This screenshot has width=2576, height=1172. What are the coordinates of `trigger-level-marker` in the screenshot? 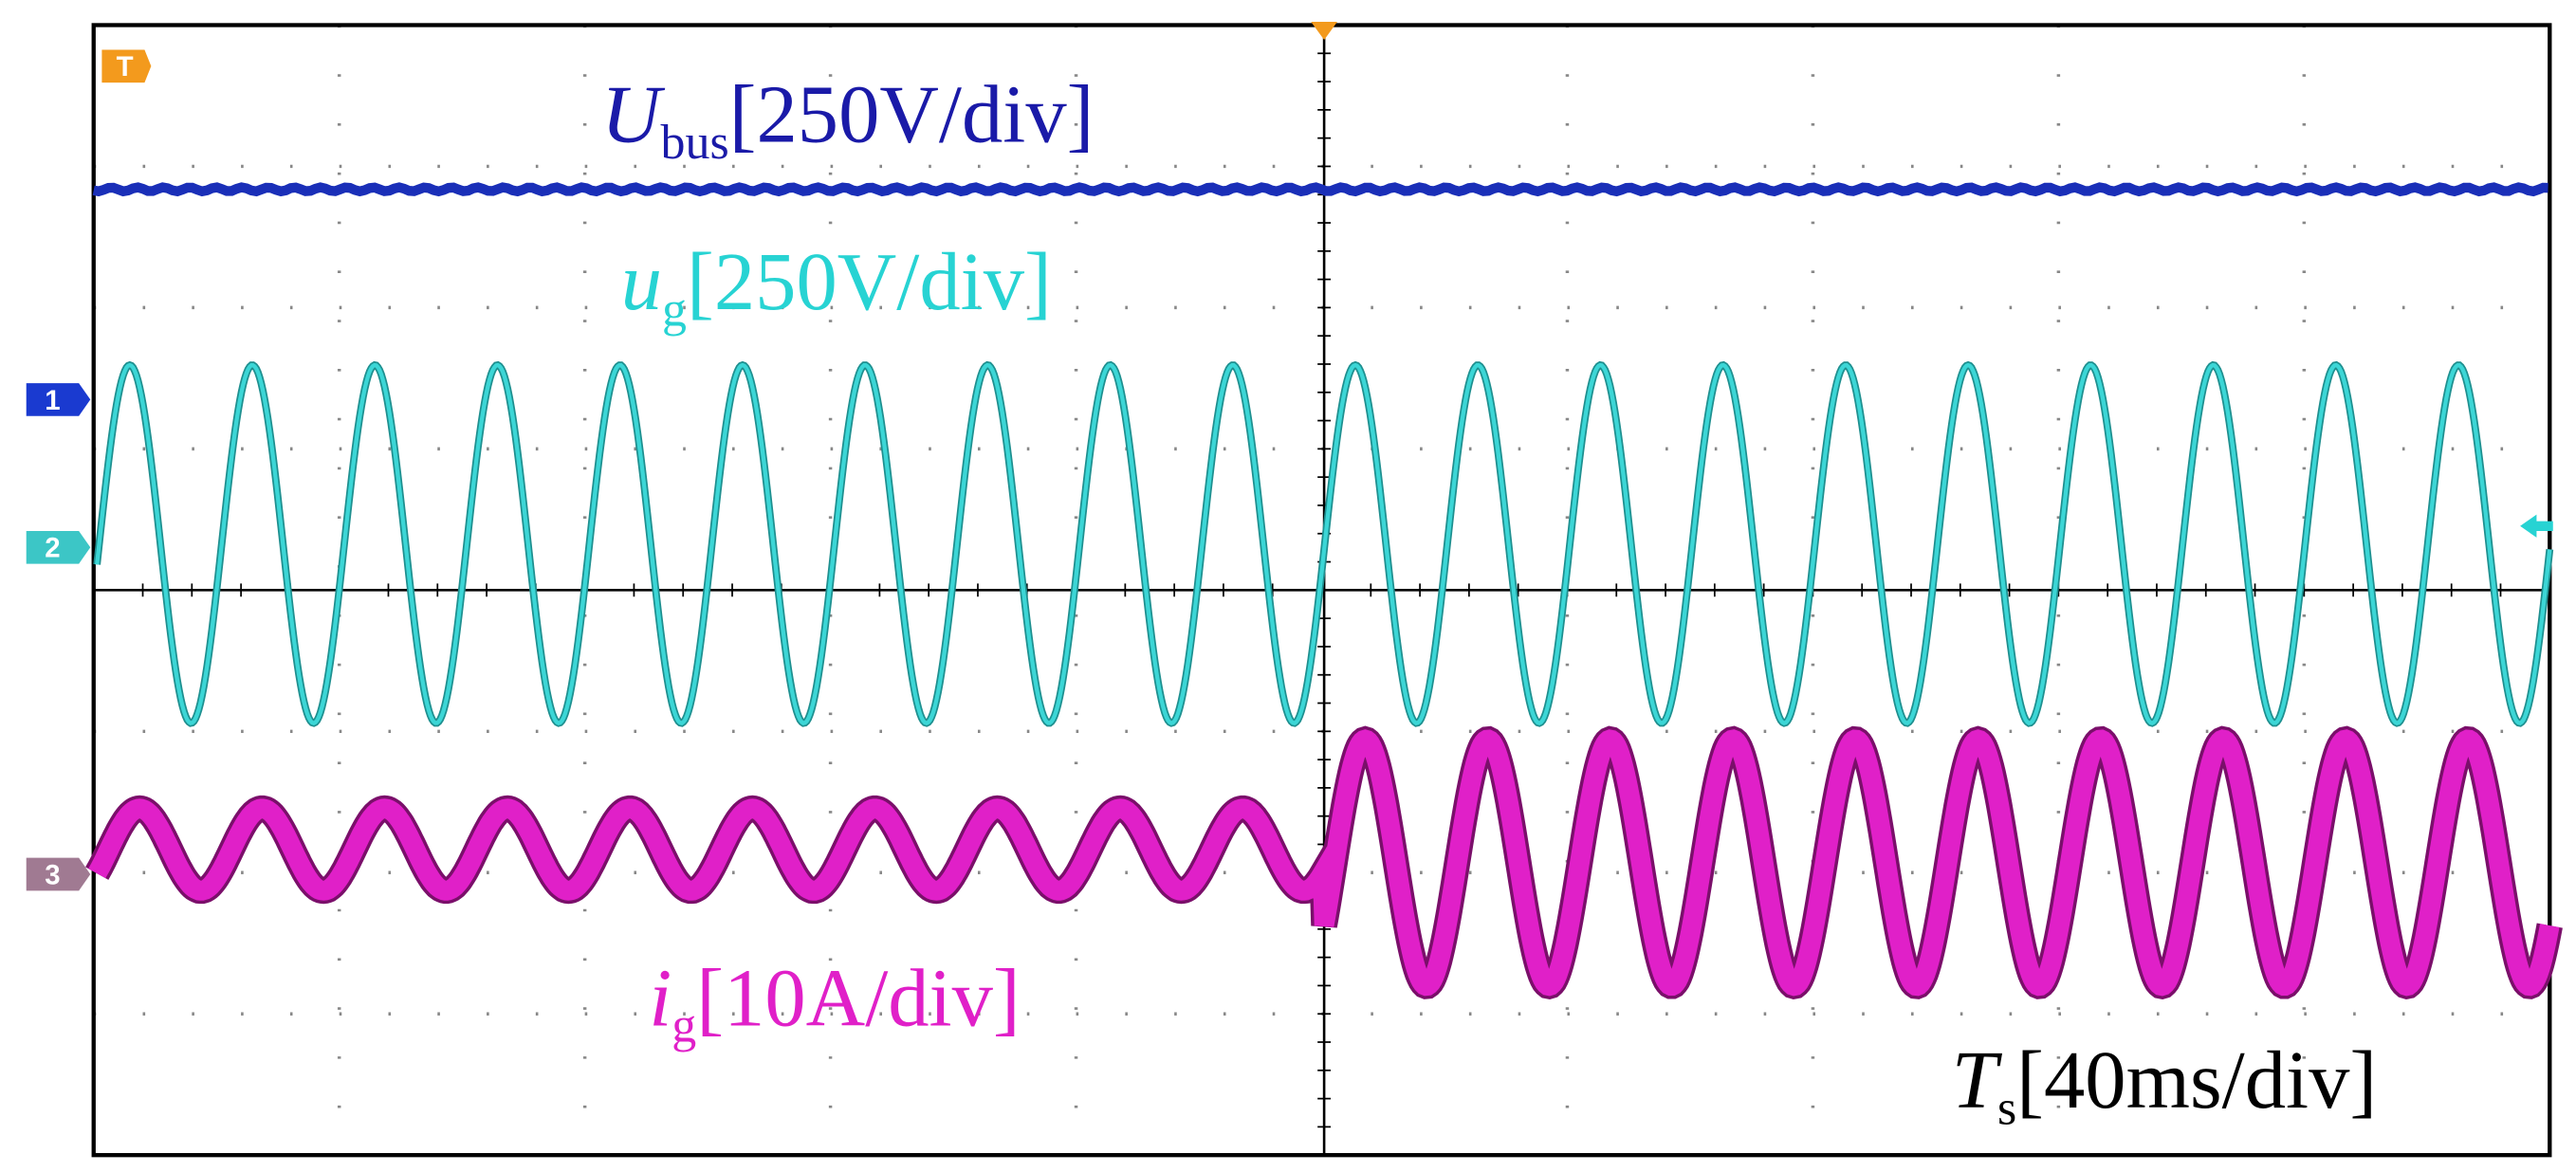 It's located at (126, 66).